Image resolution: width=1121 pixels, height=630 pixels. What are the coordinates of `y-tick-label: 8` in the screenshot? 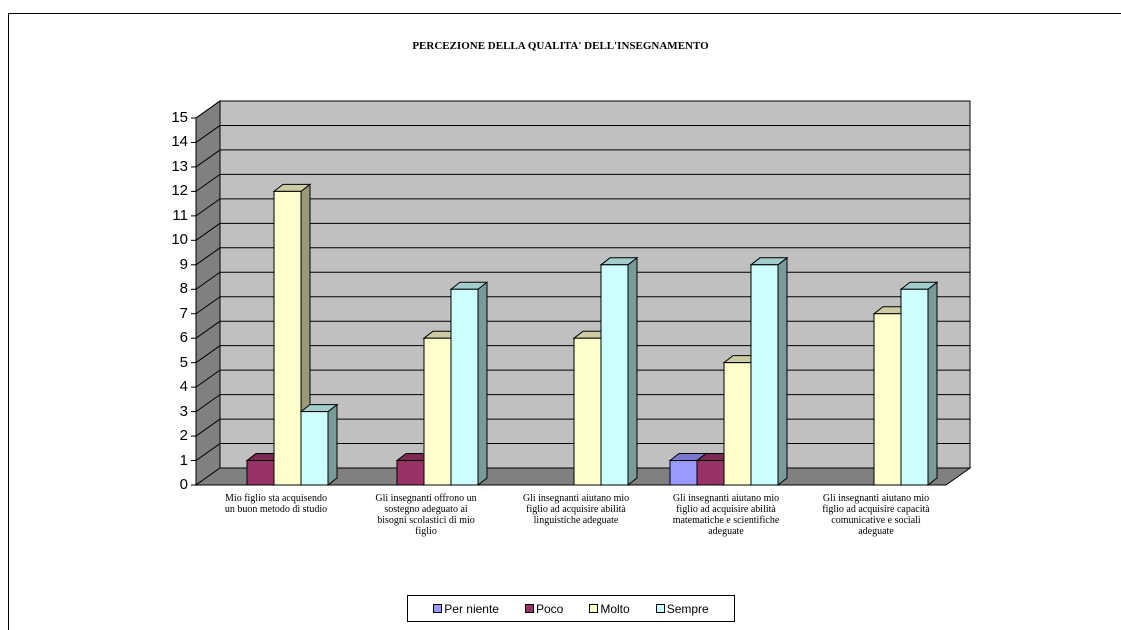 It's located at (183, 289).